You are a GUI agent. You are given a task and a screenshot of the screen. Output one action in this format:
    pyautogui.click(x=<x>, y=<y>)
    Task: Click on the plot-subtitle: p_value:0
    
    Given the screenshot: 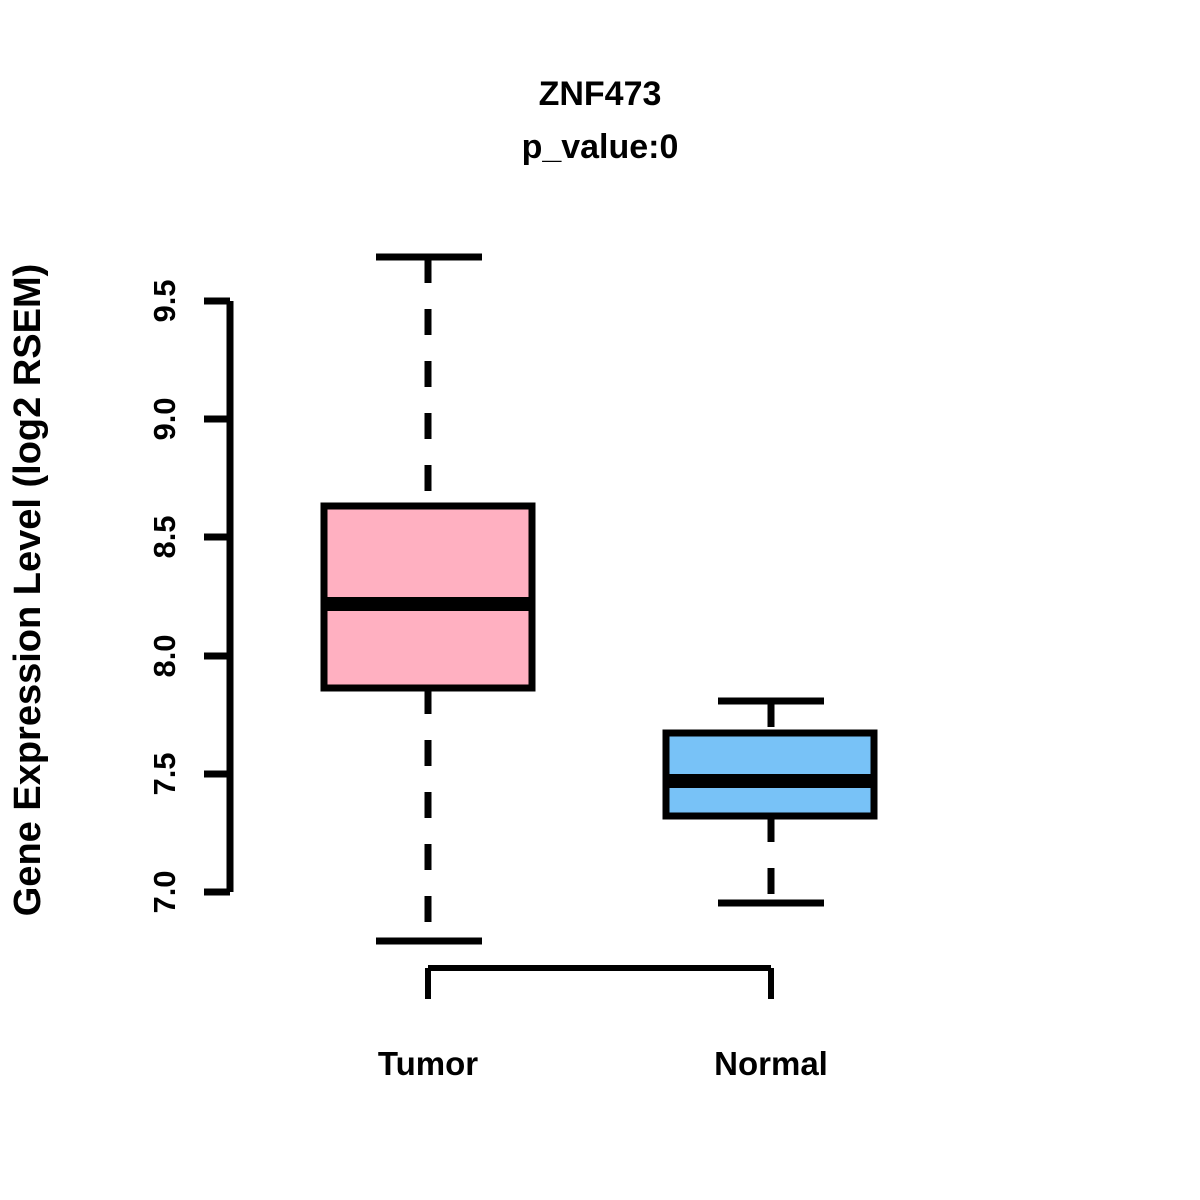 What is the action you would take?
    pyautogui.click(x=600, y=147)
    